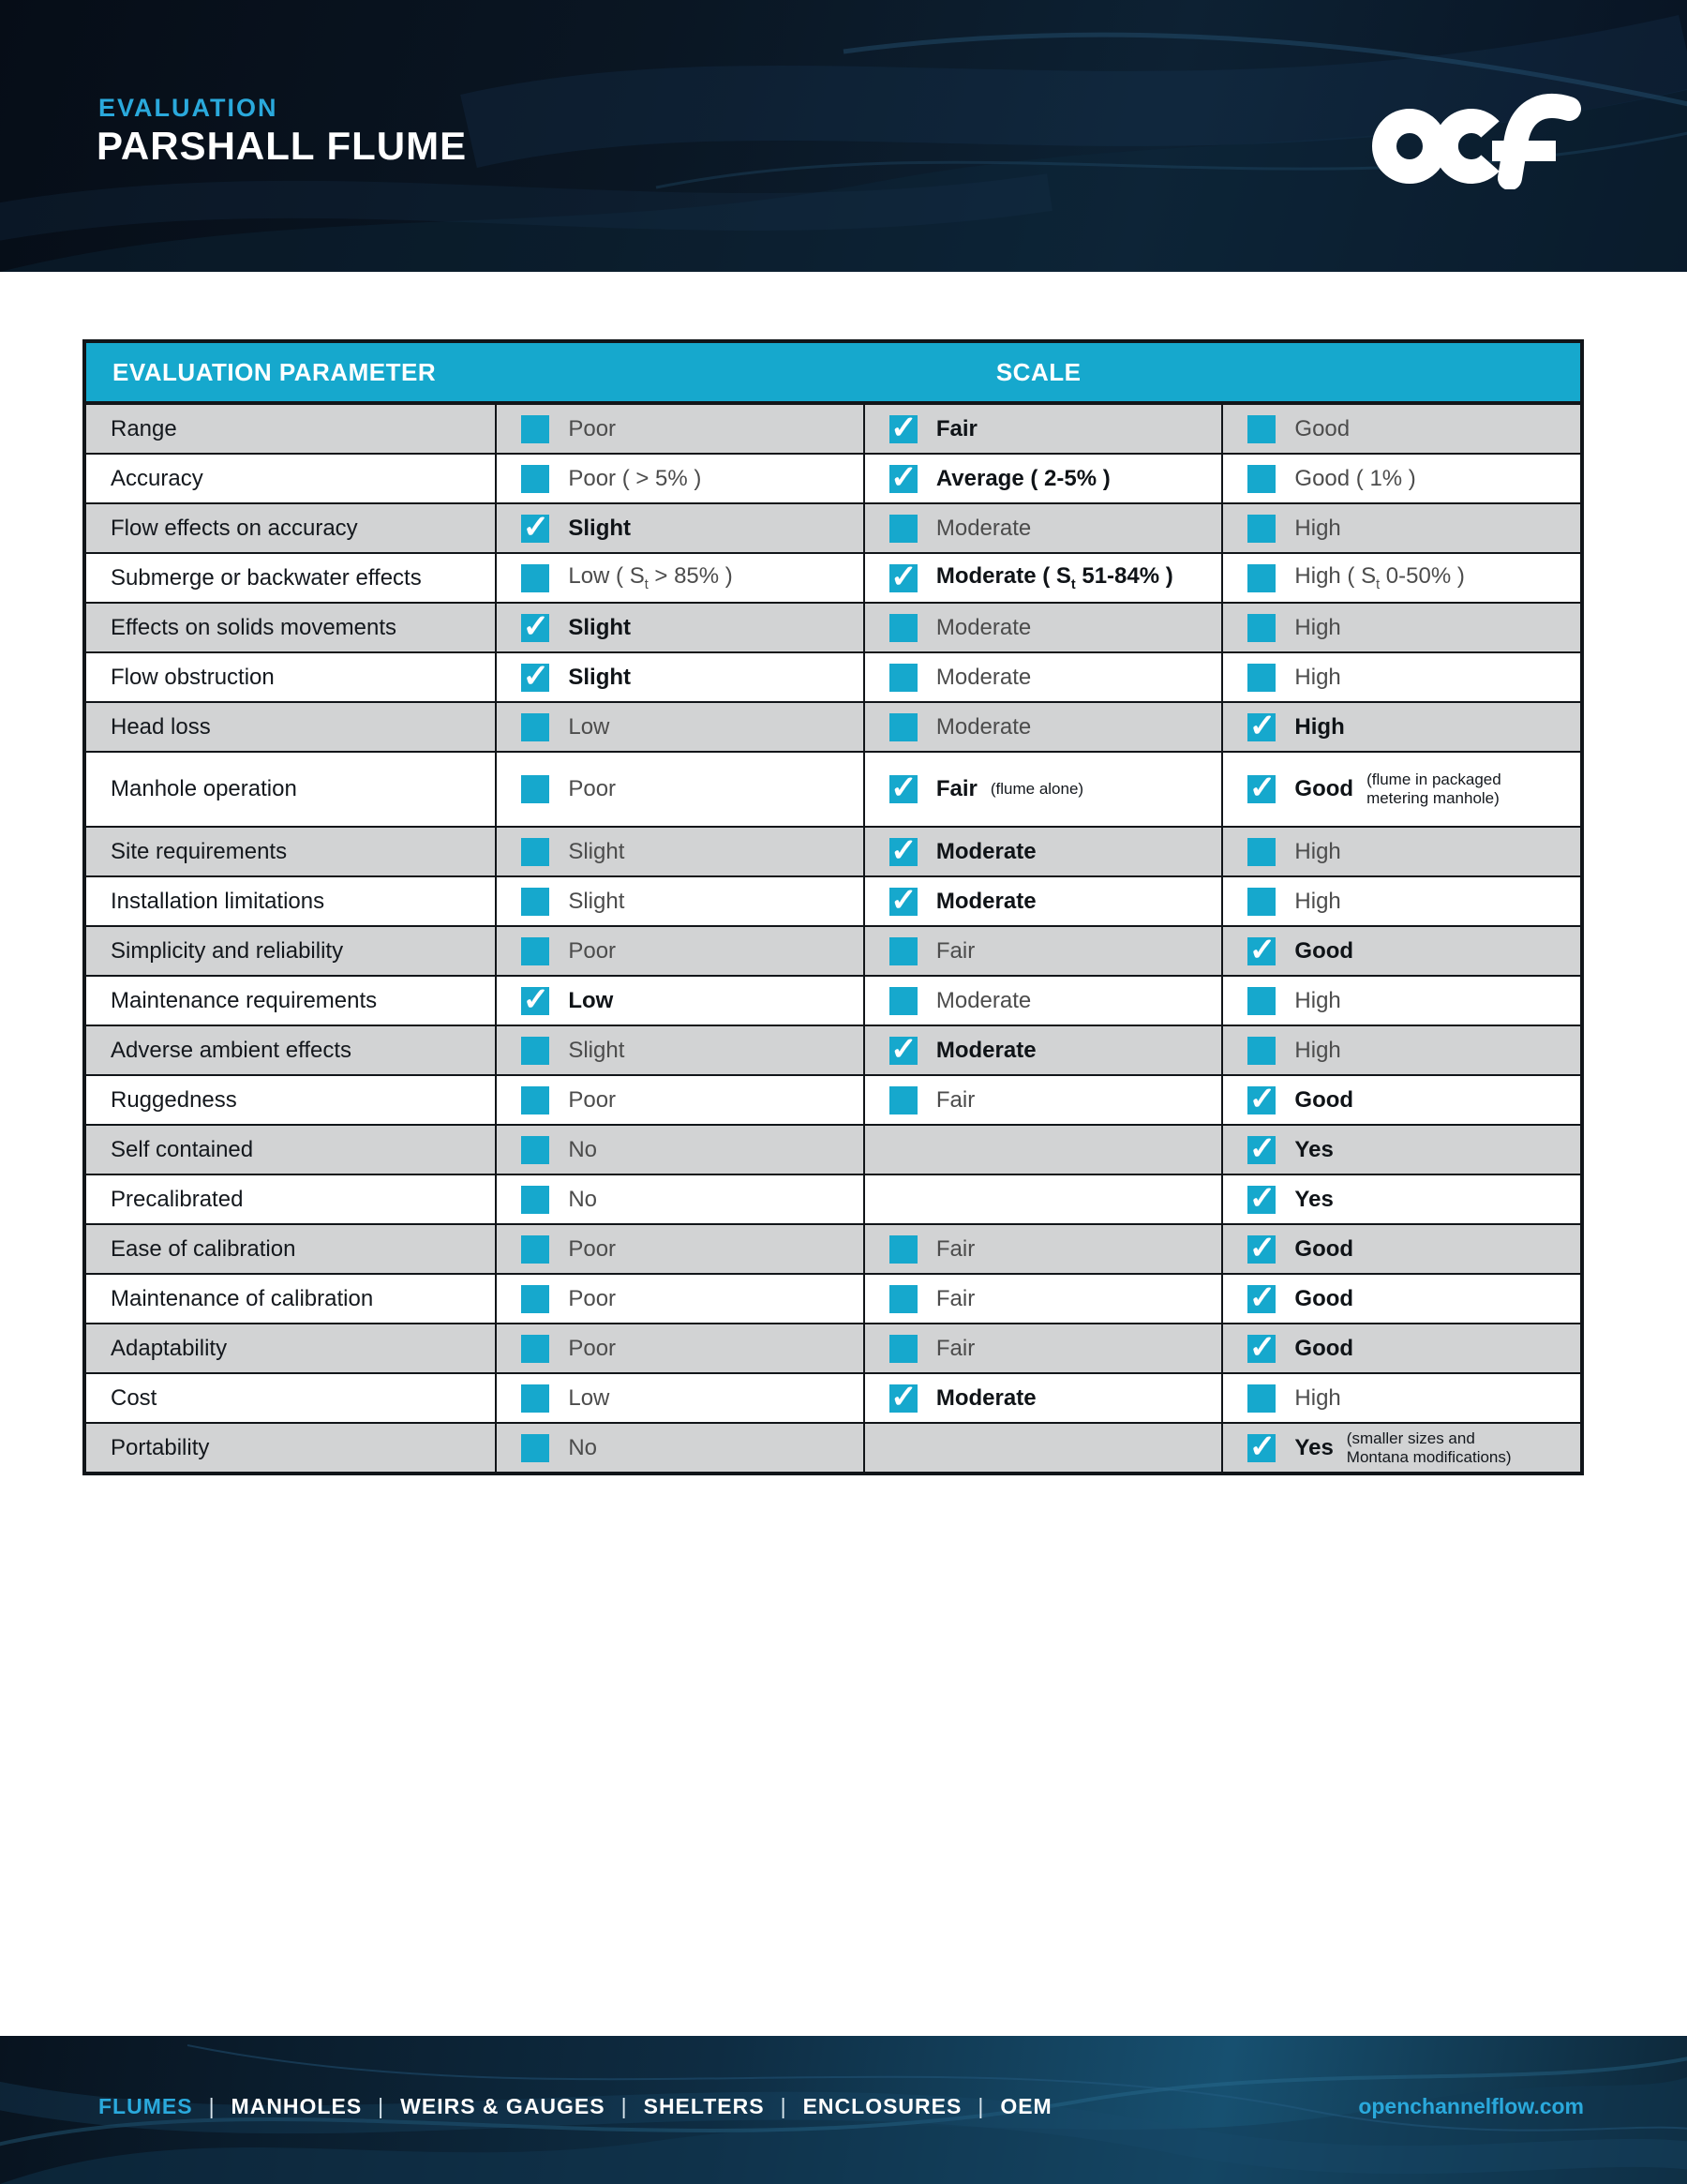 The width and height of the screenshot is (1687, 2184). What do you see at coordinates (1042, 1348) in the screenshot?
I see `scale-cell: Fair` at bounding box center [1042, 1348].